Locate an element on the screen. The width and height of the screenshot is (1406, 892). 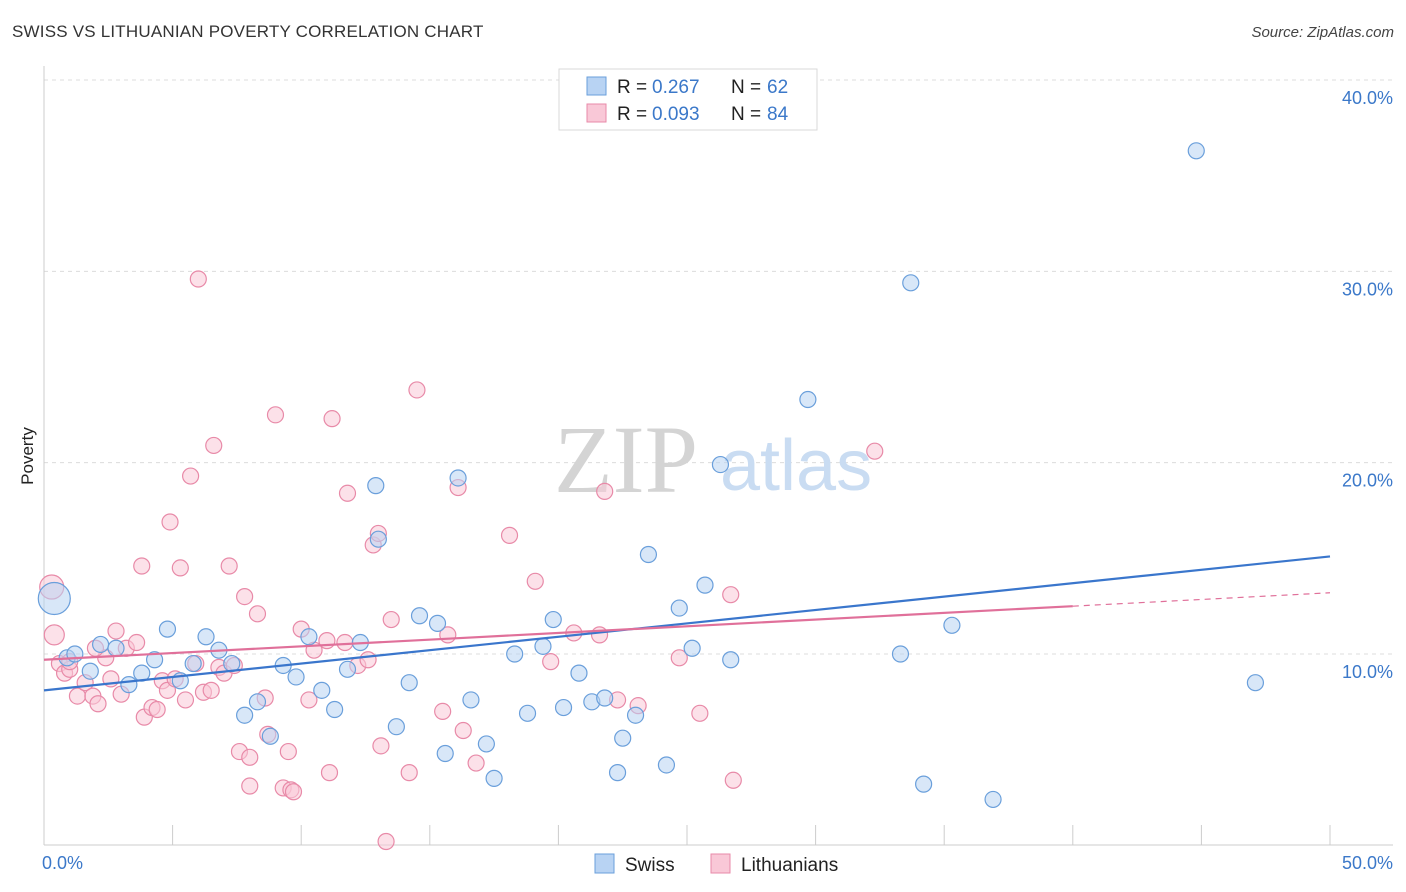
lithuanians-r-label: R = is located at coordinates (632, 114).